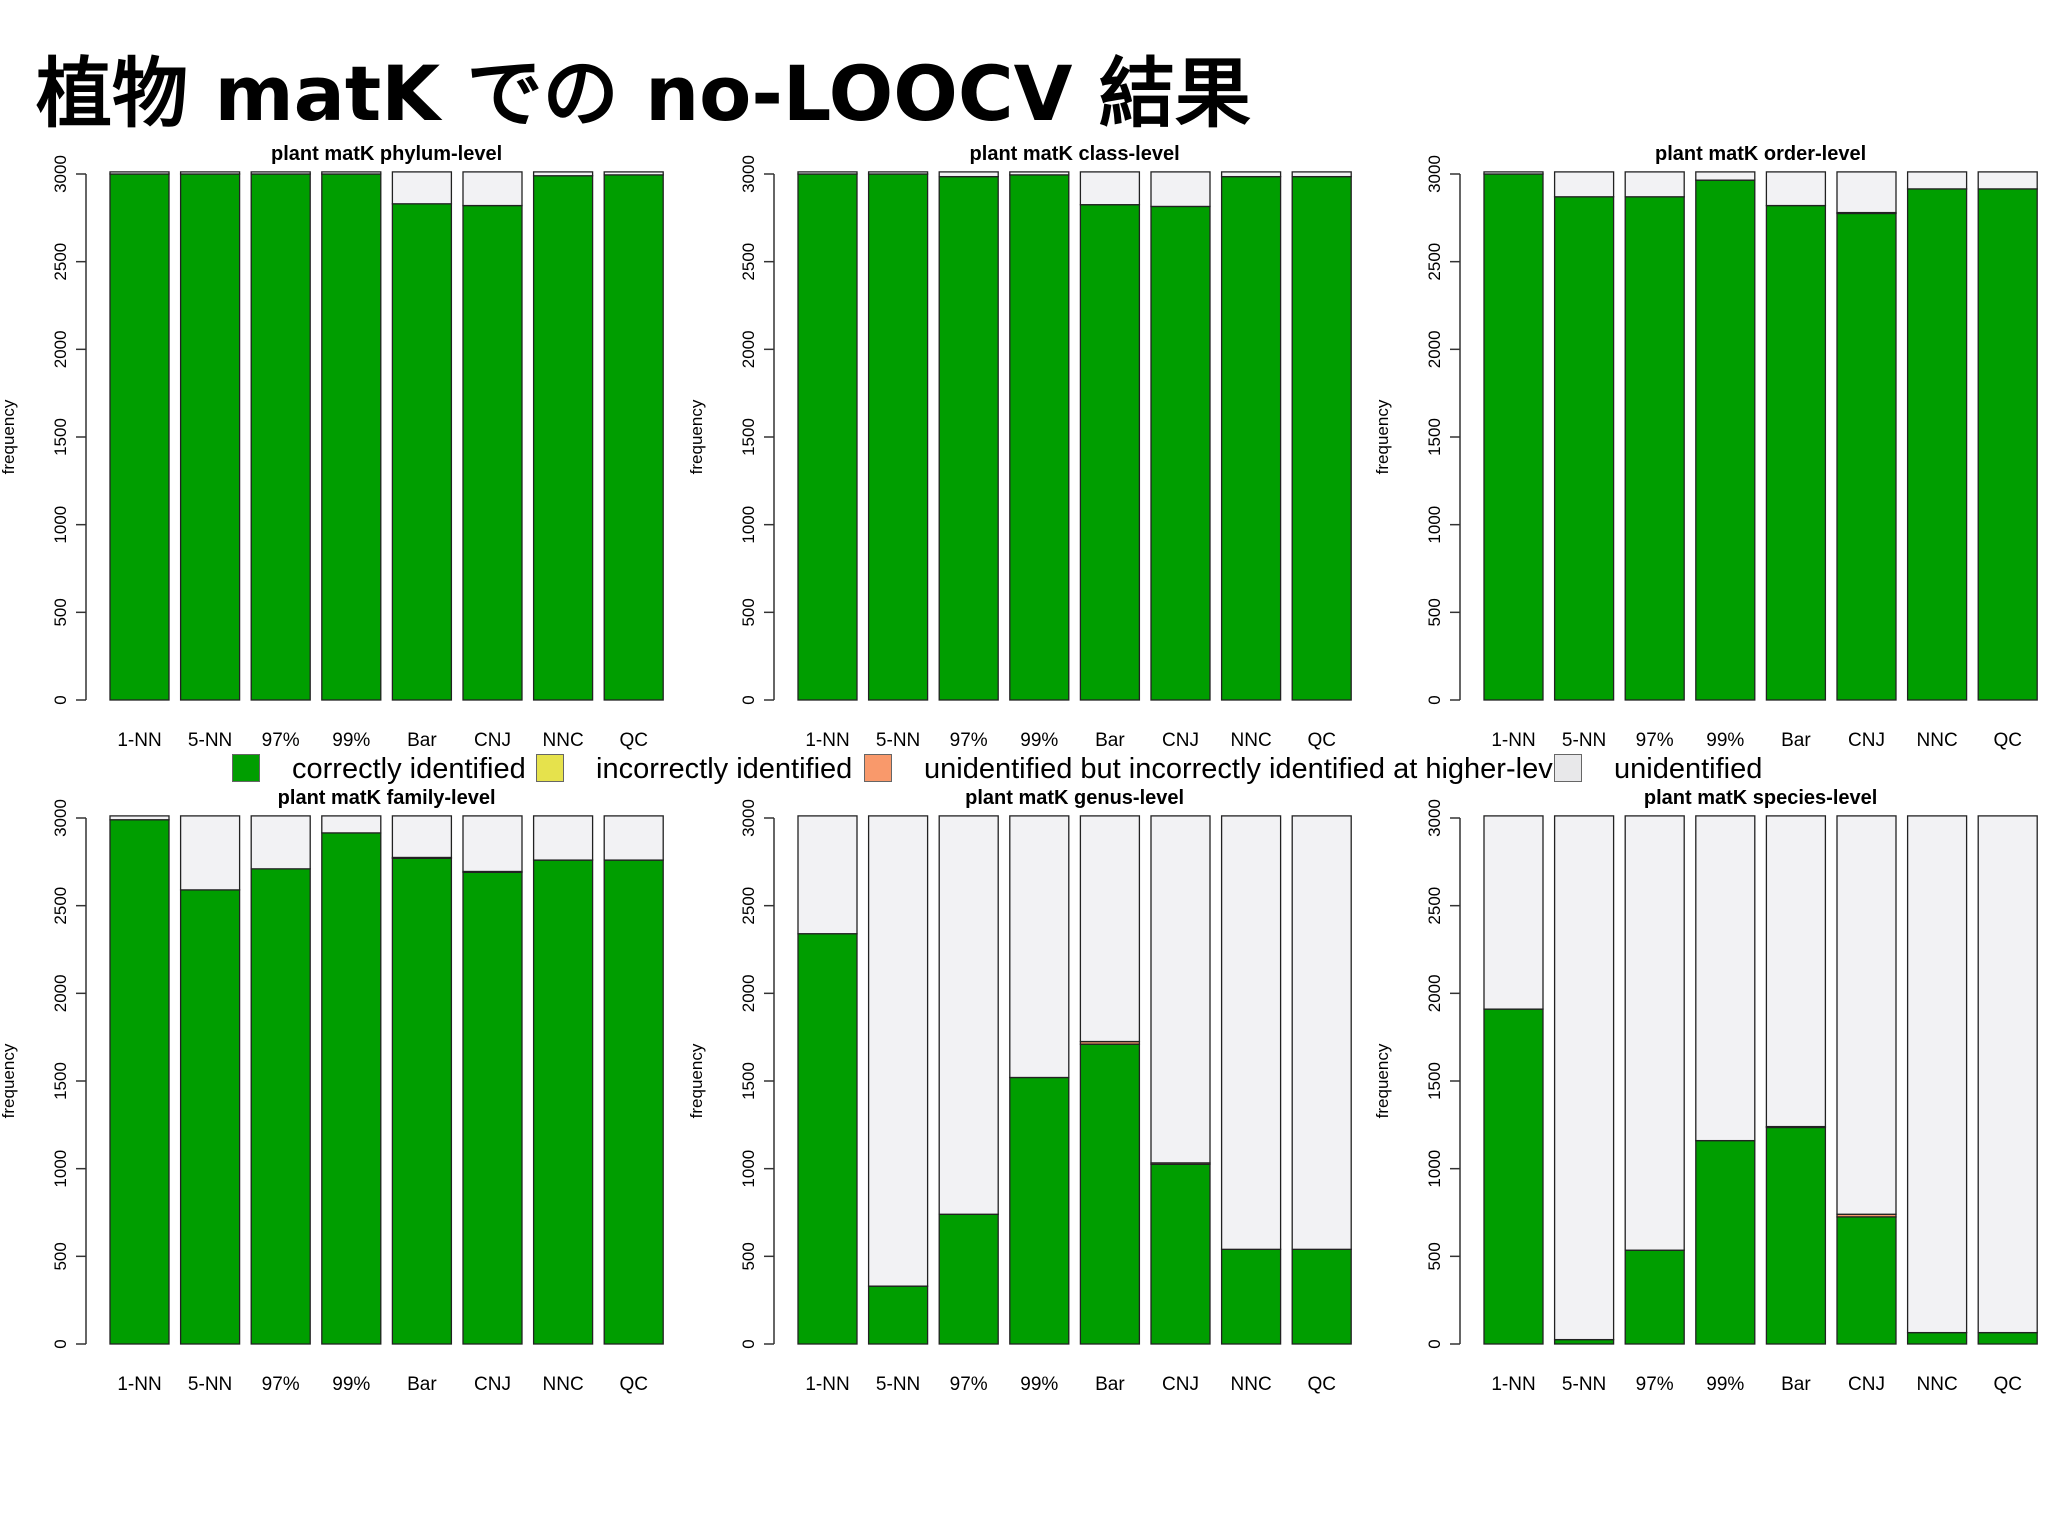 This screenshot has width=2048, height=1535. Describe the element at coordinates (550, 768) in the screenshot. I see `legend-swatch-incorrect` at that location.